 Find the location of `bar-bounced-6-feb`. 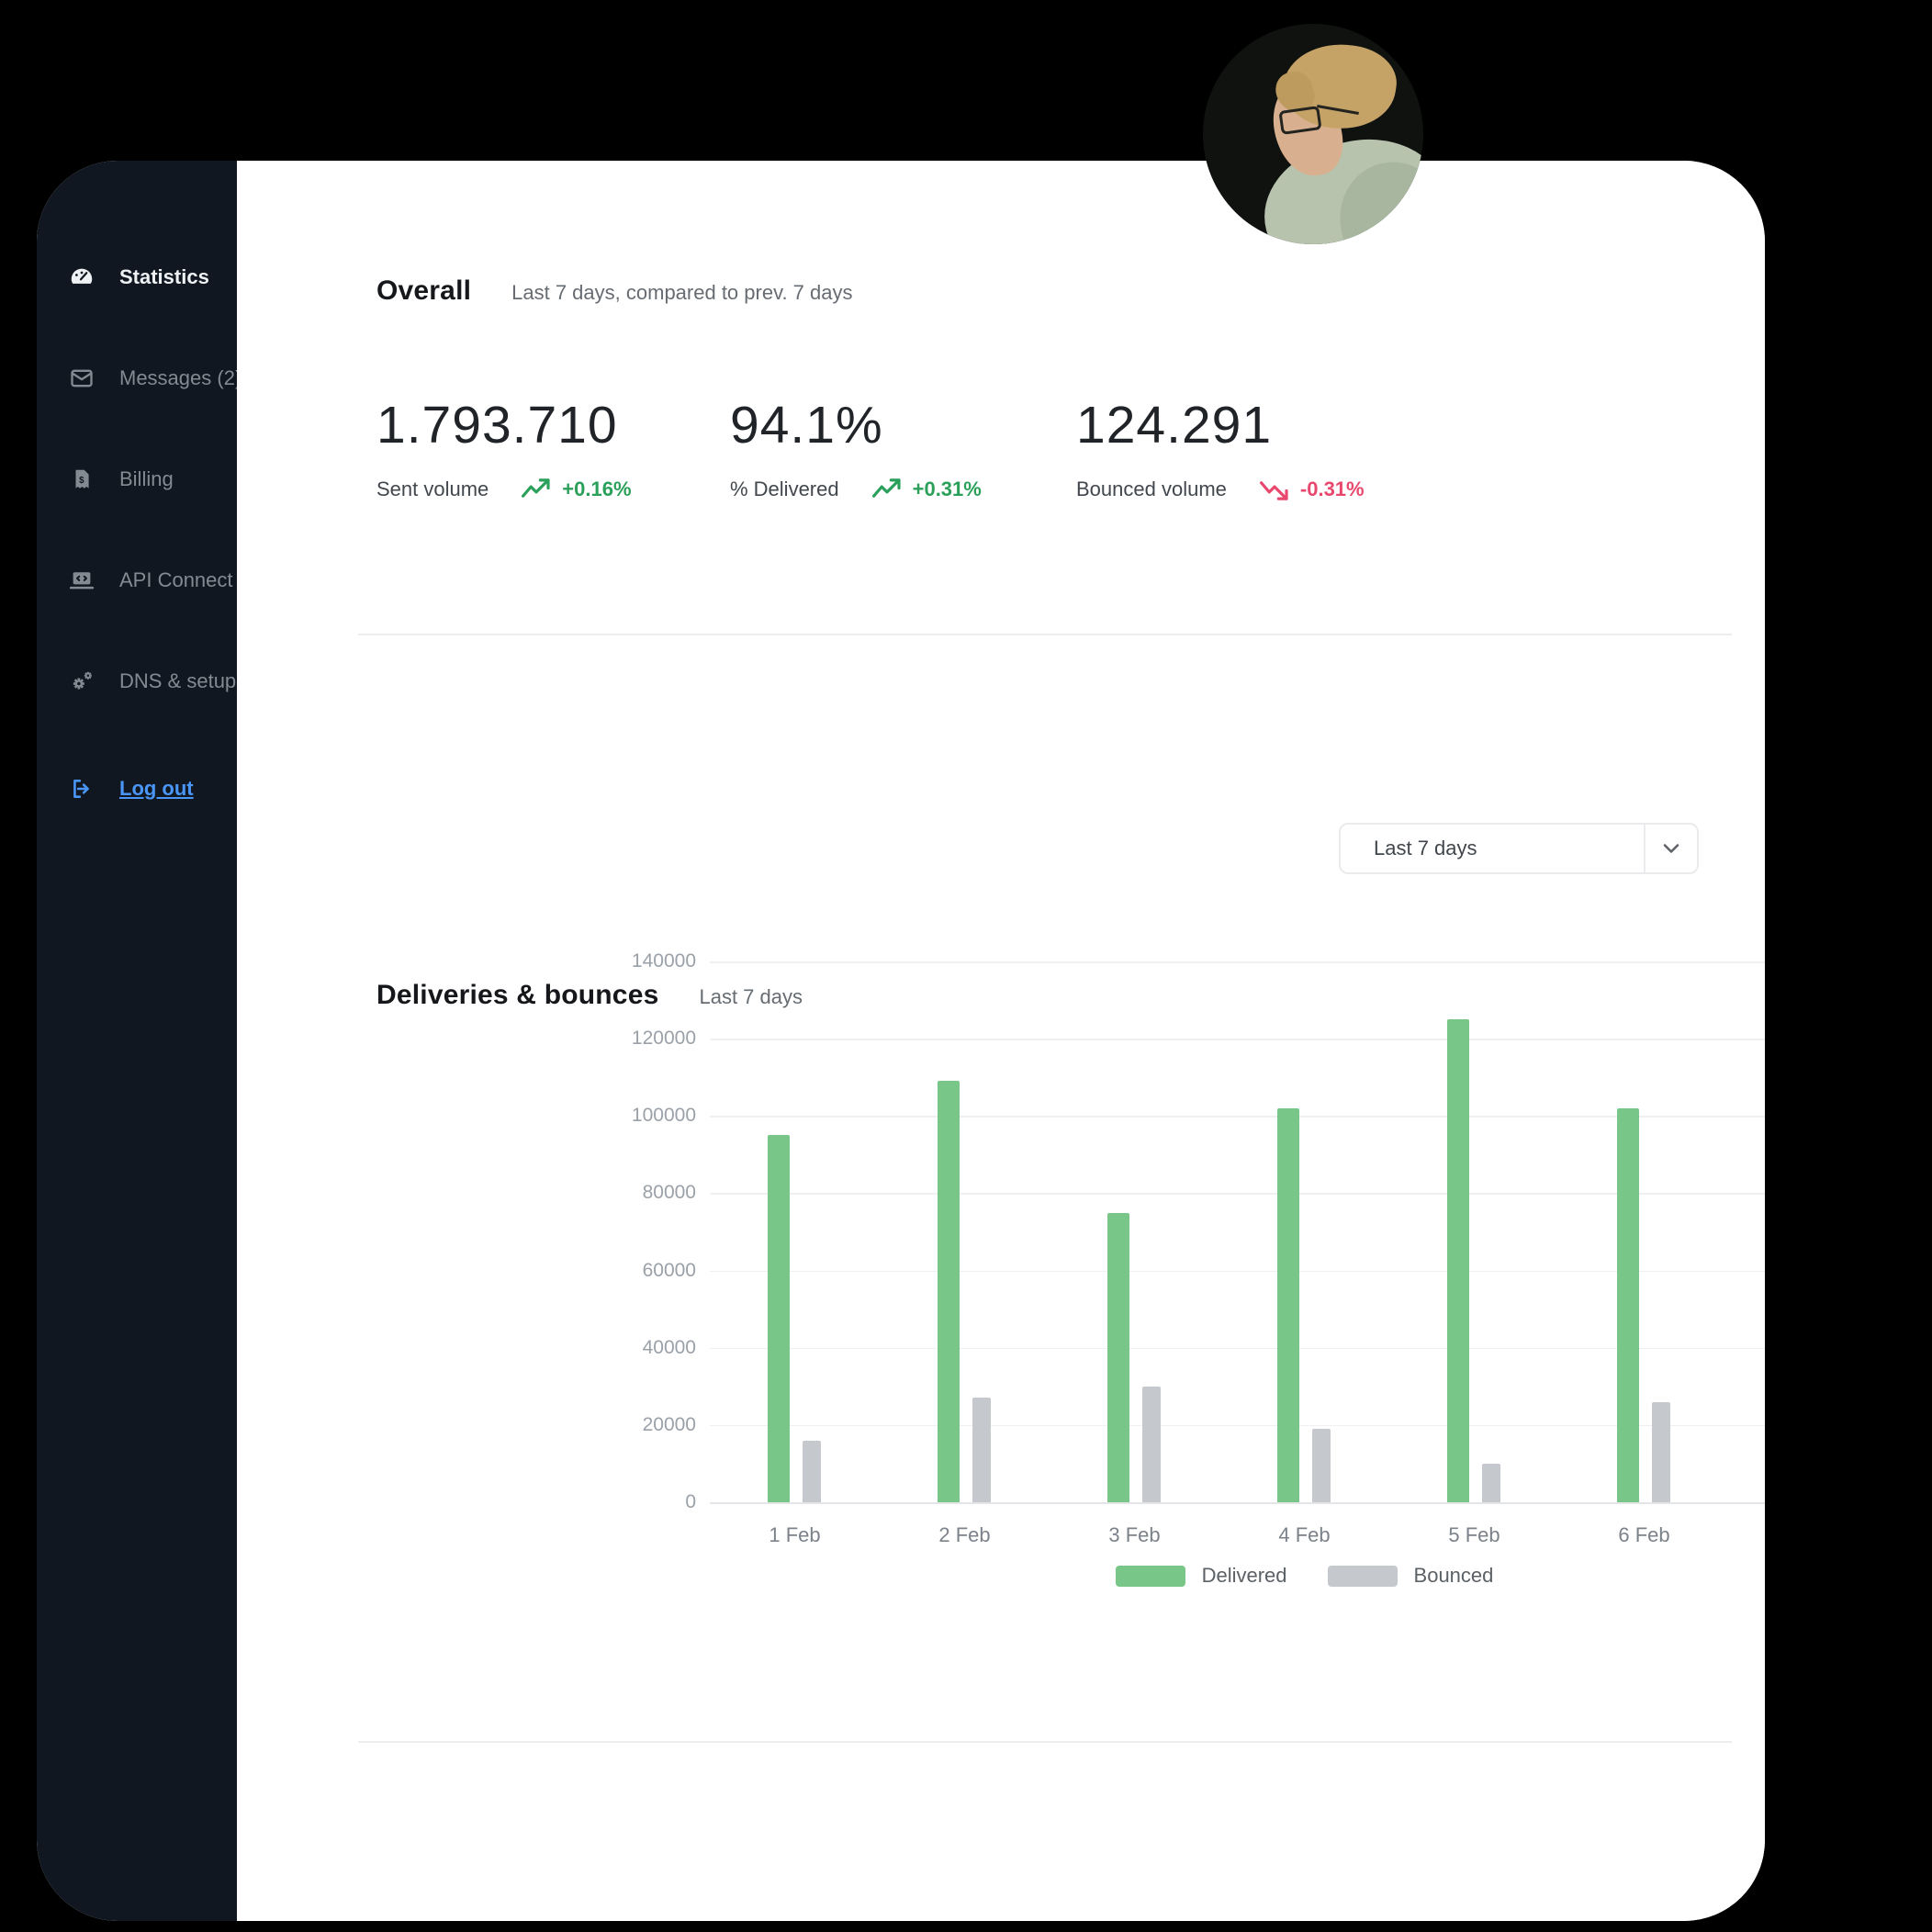

bar-bounced-6-feb is located at coordinates (1660, 1451).